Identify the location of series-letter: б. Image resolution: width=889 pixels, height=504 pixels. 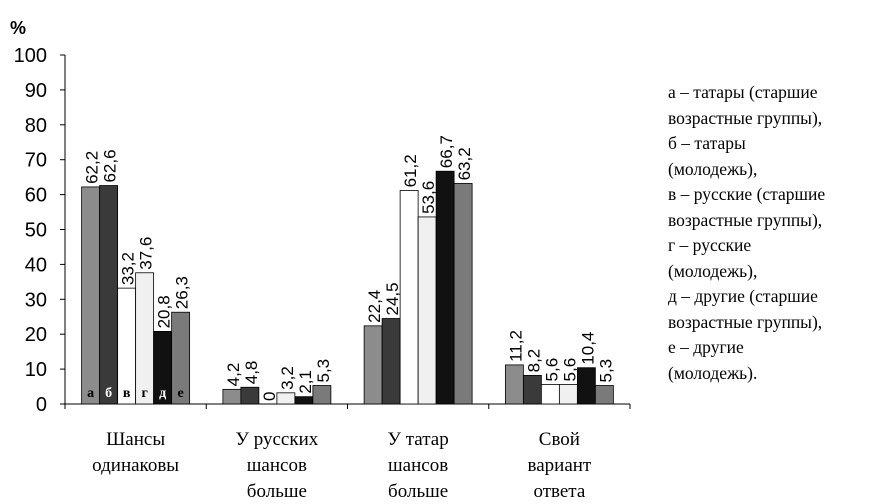
(108, 393).